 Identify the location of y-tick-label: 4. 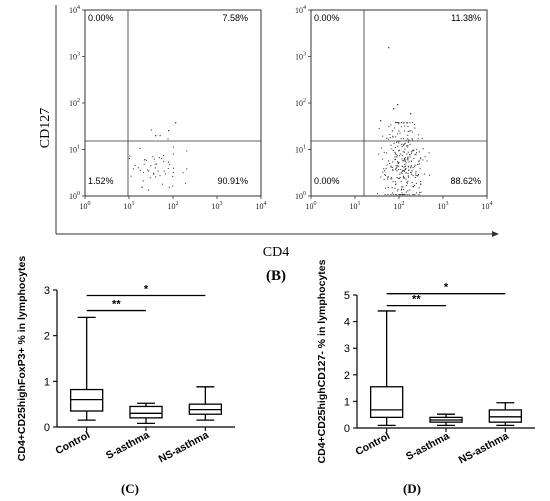
(347, 323).